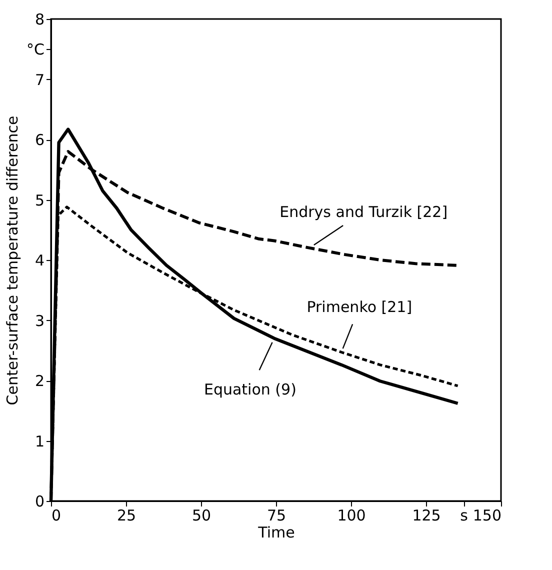 The image size is (552, 570). Describe the element at coordinates (39, 19) in the screenshot. I see `y-tick-label: 8` at that location.